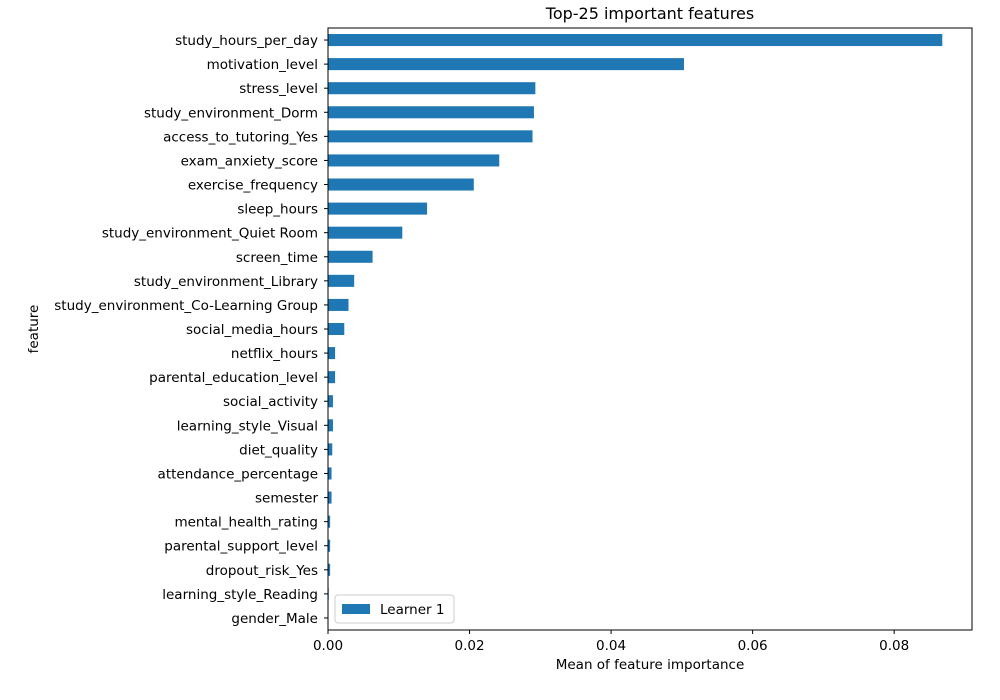 The image size is (1000, 700). I want to click on x-tick-label: 0.04, so click(611, 646).